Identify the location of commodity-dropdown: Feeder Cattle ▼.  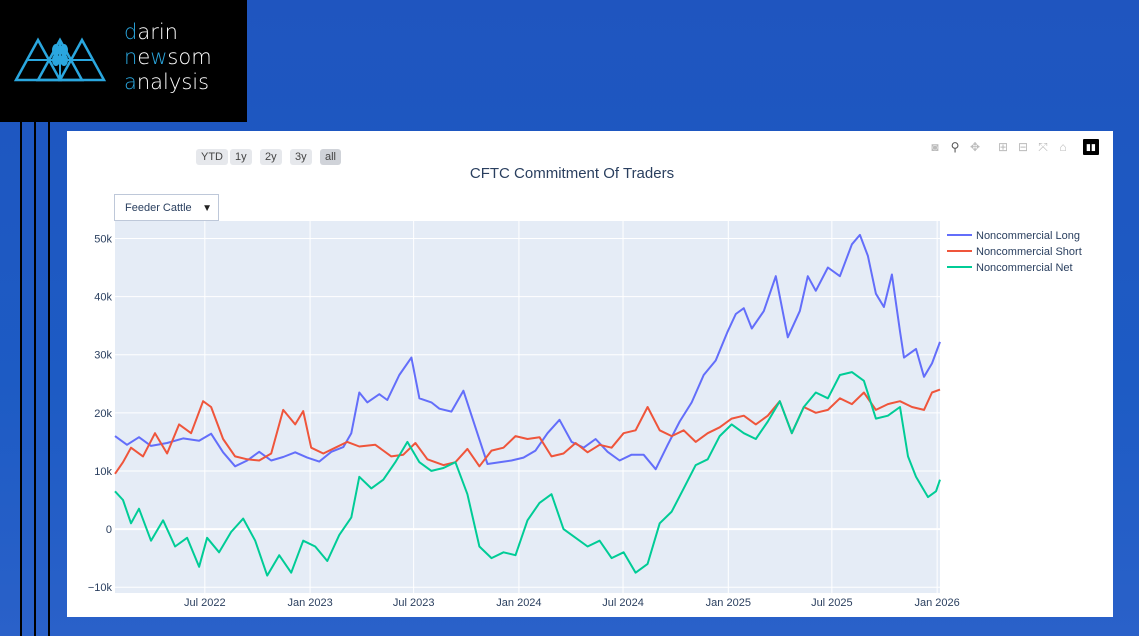
(166, 207).